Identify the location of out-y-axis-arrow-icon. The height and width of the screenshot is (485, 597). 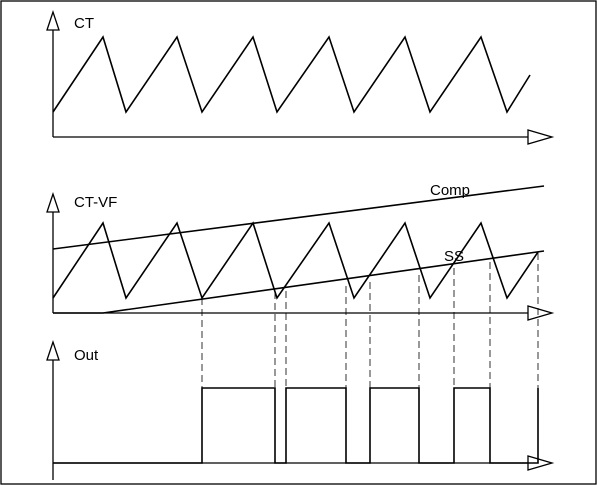
(53, 350).